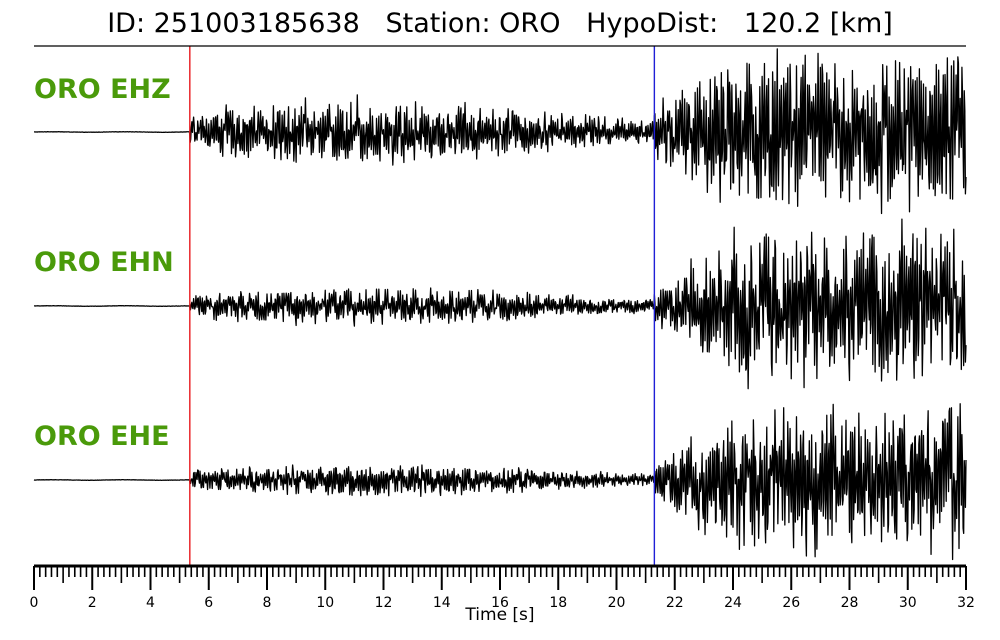 This screenshot has width=1000, height=640. I want to click on x-tick-label: 30, so click(908, 603).